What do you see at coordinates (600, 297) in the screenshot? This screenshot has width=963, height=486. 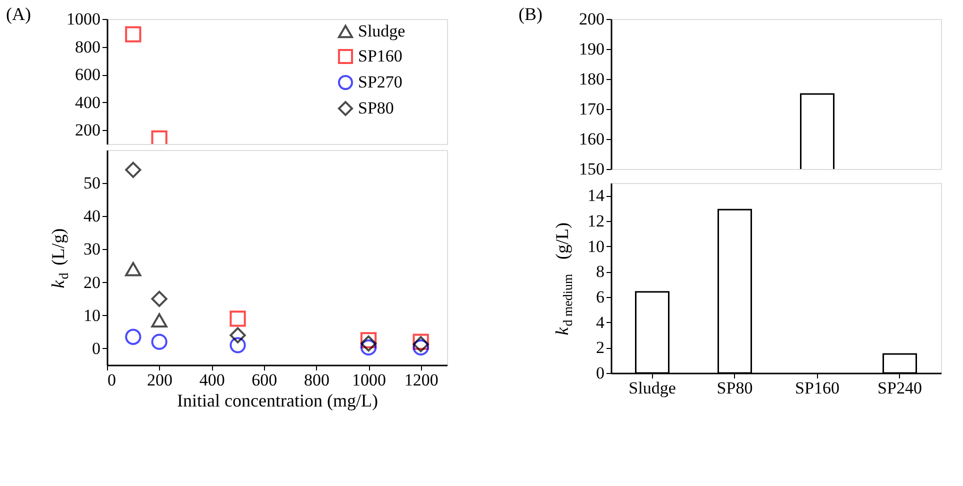 I see `y-tick-label: 6` at bounding box center [600, 297].